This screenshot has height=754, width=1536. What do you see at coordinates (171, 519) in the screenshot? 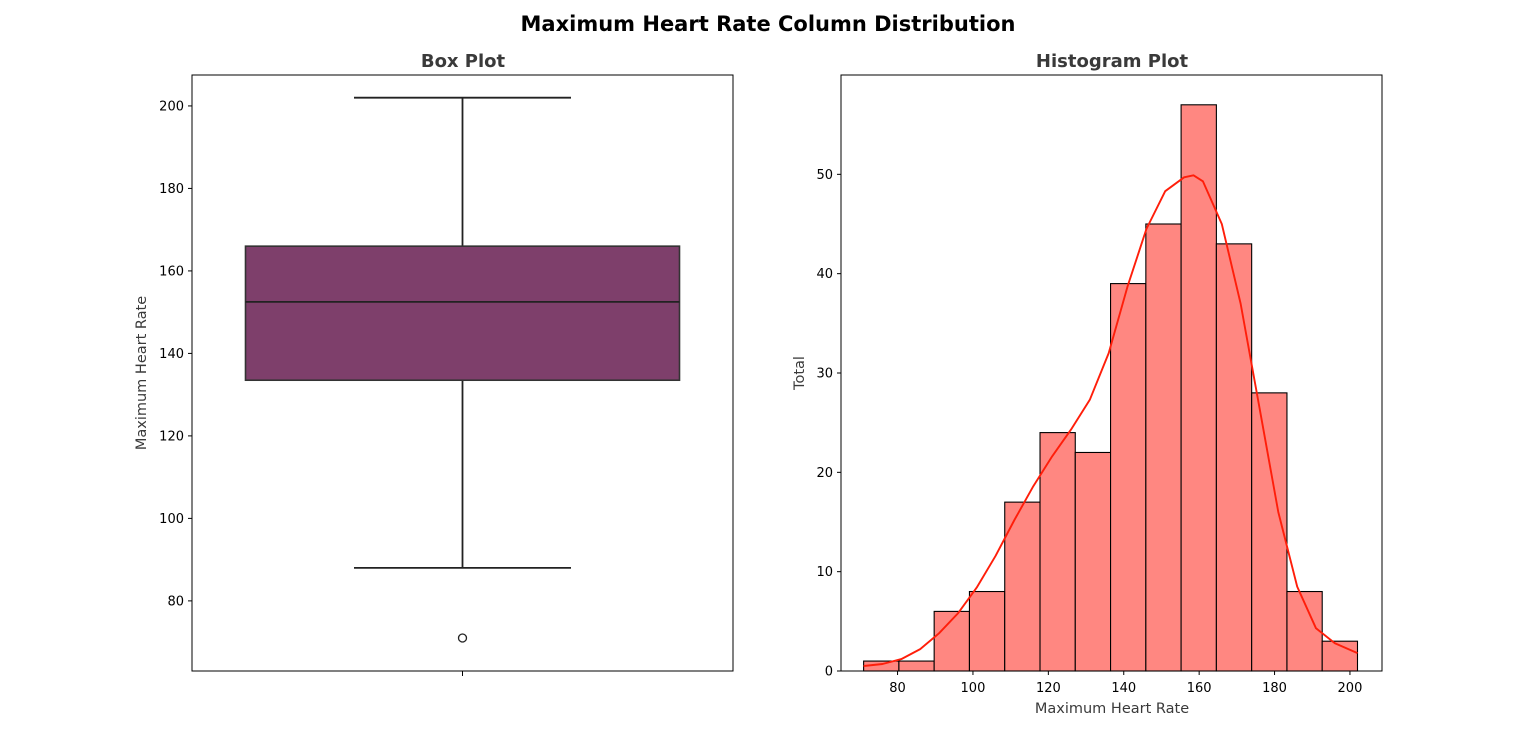
I see `box-y-tick-label: 100` at bounding box center [171, 519].